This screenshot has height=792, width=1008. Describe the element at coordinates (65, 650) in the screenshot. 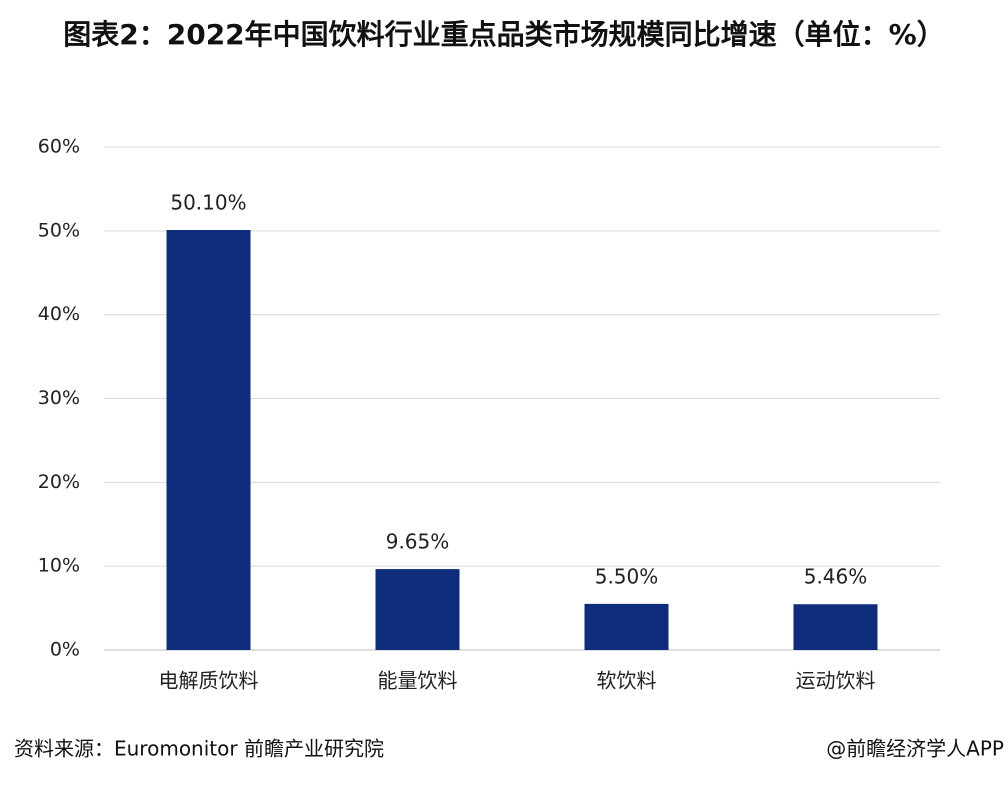

I see `y-tick-label: 0%` at that location.